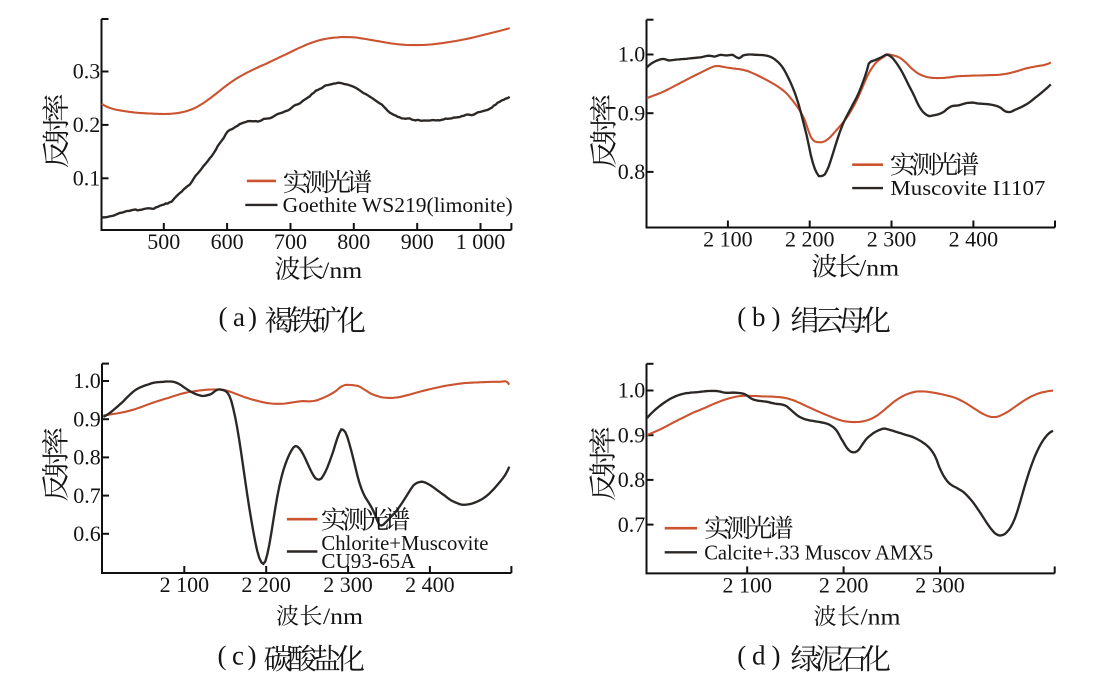 Image resolution: width=1095 pixels, height=680 pixels. Describe the element at coordinates (818, 552) in the screenshot. I see `svg-text: Calcite+.33 Muscov AMX5` at that location.